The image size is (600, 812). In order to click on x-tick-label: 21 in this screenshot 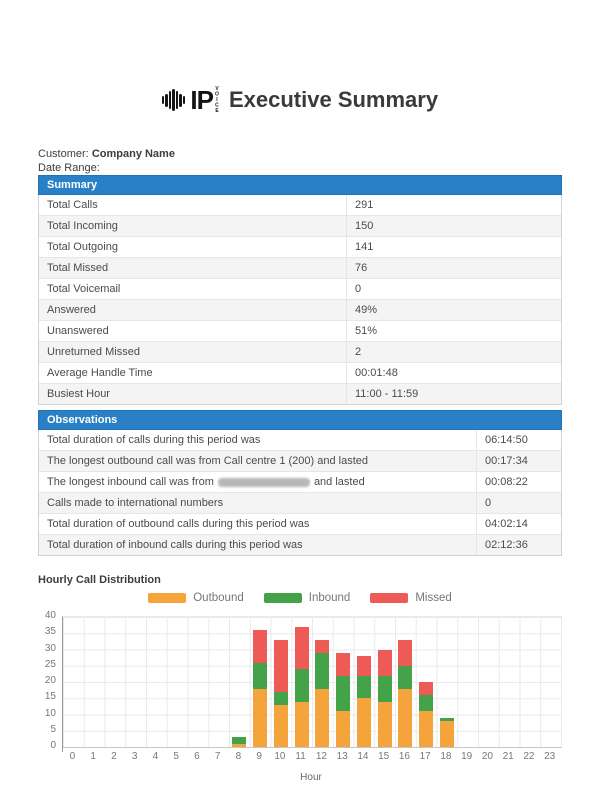, I will do `click(508, 756)`.